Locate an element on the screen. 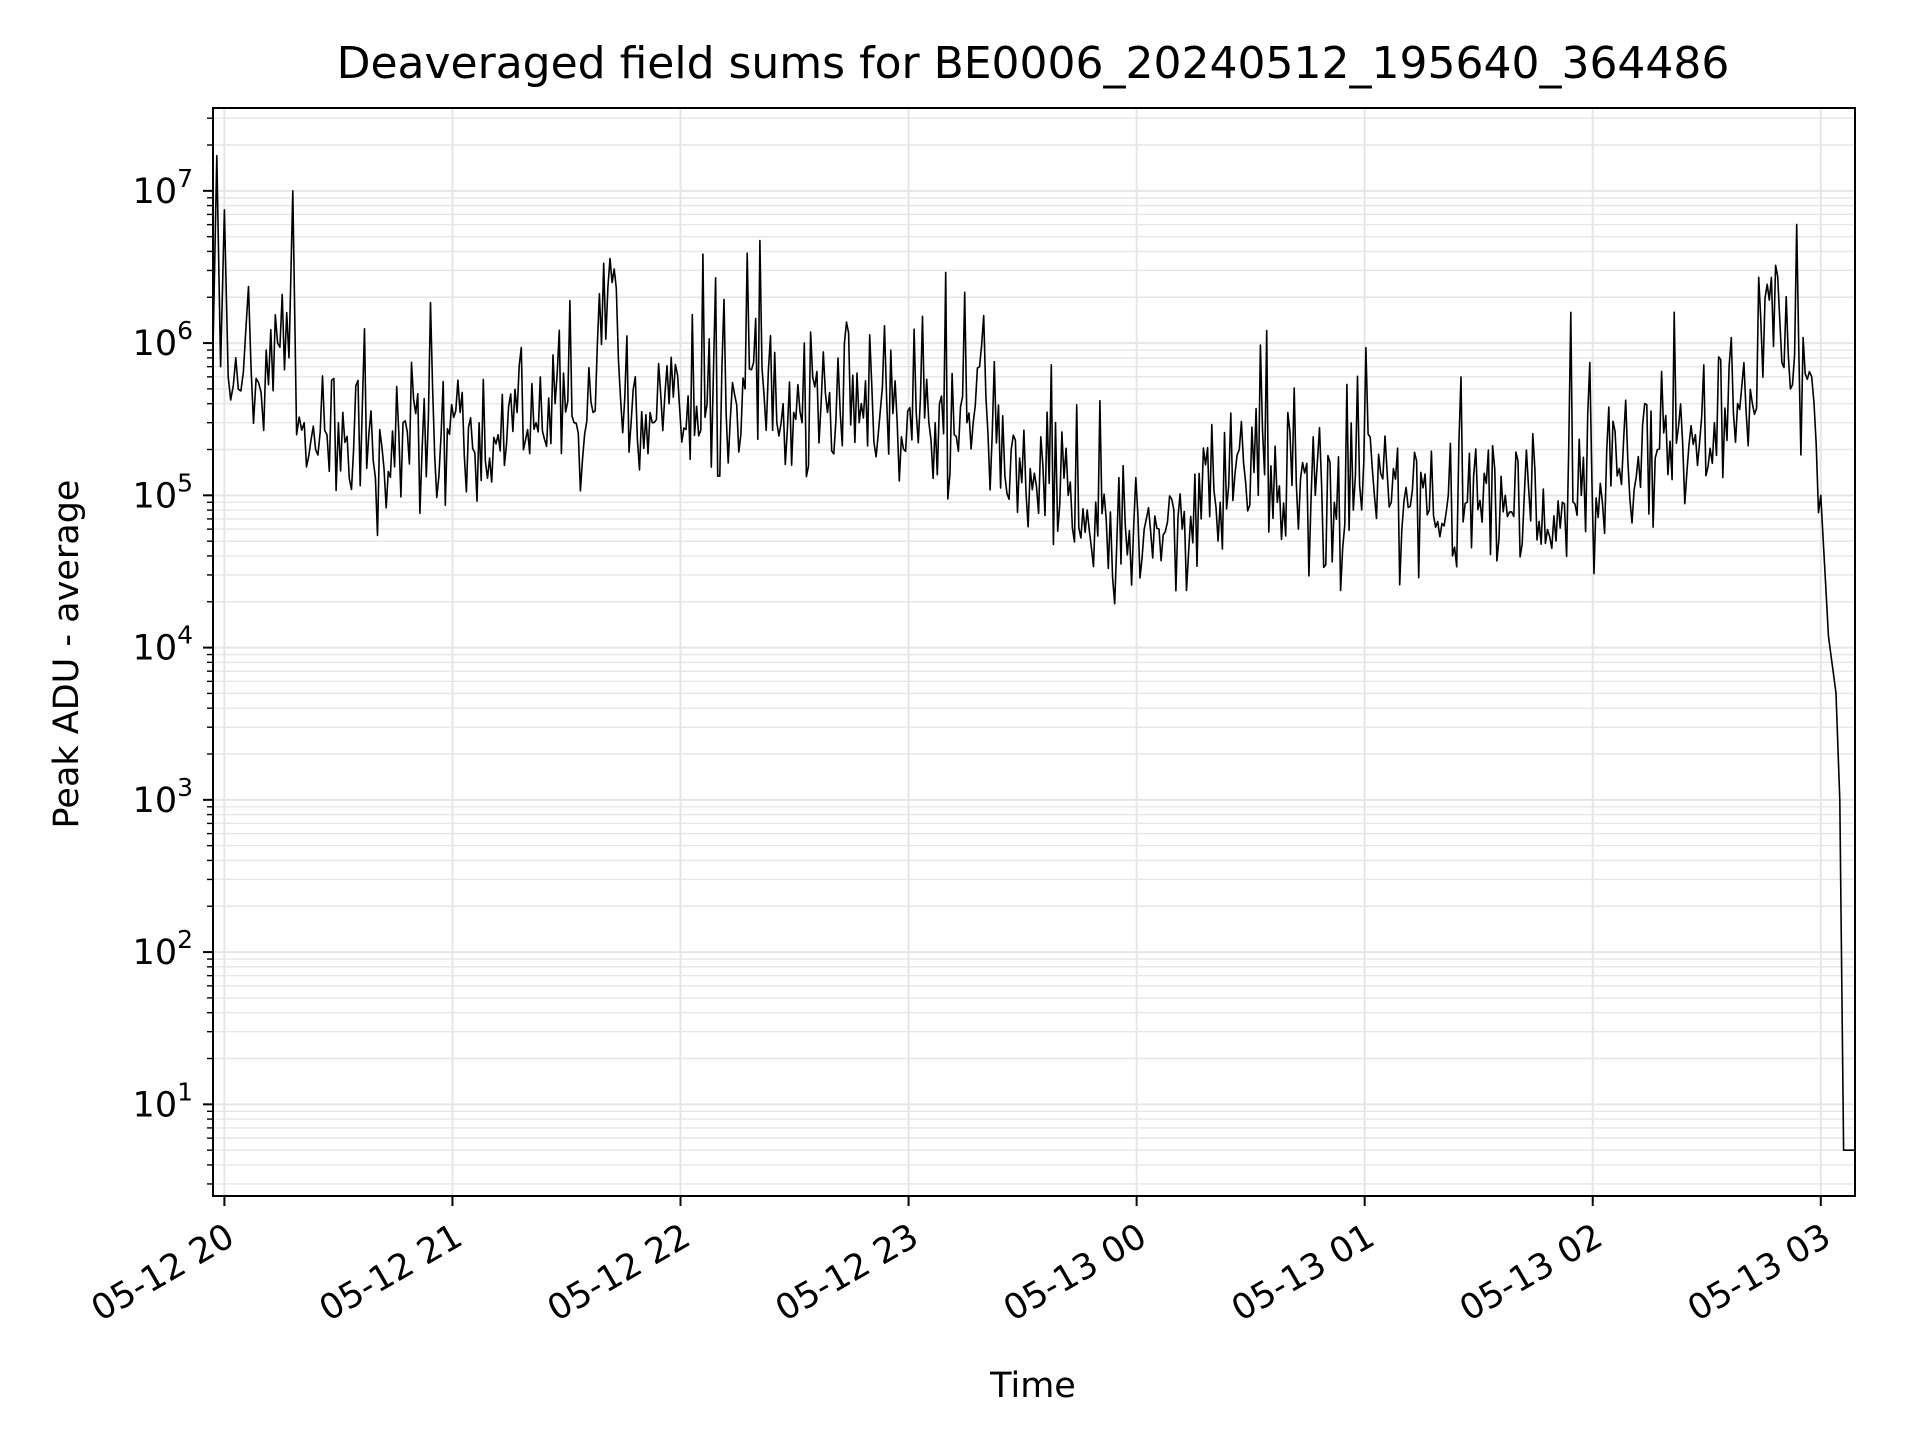  y-tick-label: 10⁷ is located at coordinates (163, 188).